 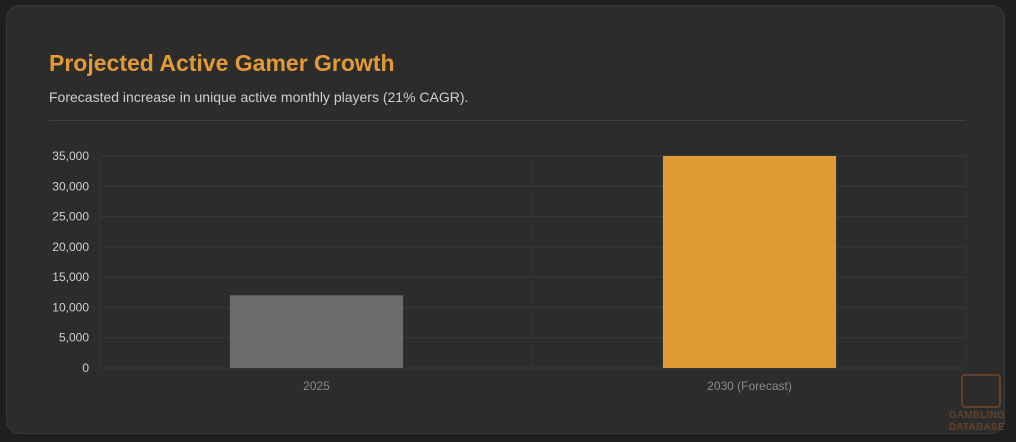 I want to click on watermark: GAMBLING DATABASE, so click(x=976, y=404).